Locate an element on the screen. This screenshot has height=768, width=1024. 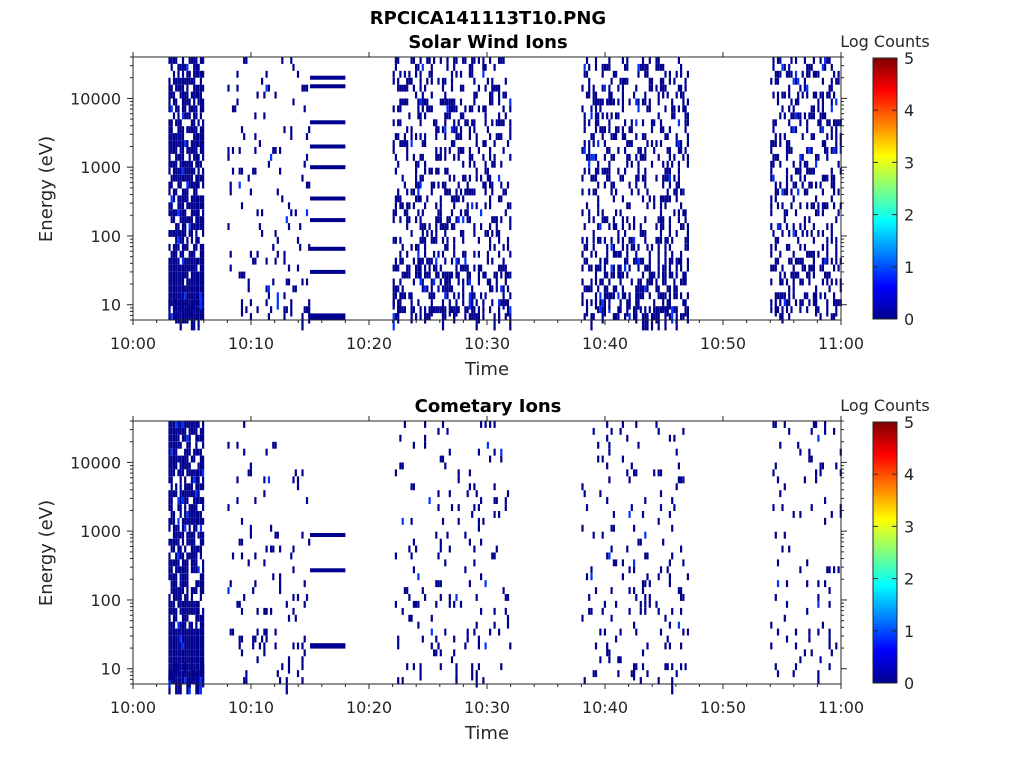
figure-title: RPCICA141113T10.PNG is located at coordinates (488, 18).